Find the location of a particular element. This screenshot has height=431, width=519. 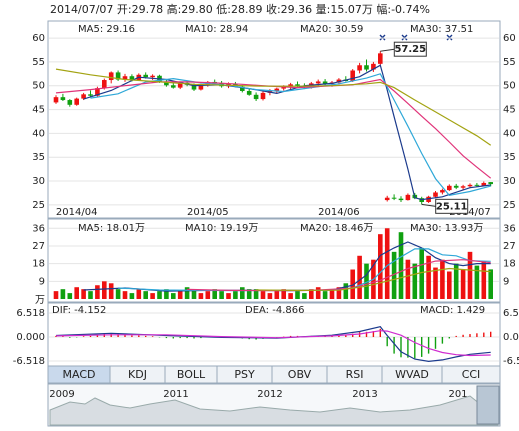

y-tick-label-right: 9 is located at coordinates (506, 281).